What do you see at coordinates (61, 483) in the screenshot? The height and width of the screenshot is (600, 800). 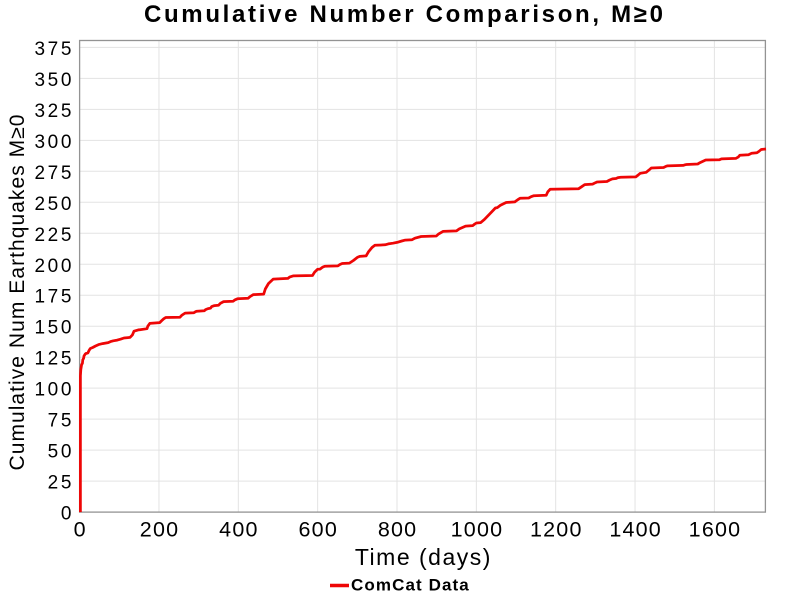 I see `svg-text: 25` at bounding box center [61, 483].